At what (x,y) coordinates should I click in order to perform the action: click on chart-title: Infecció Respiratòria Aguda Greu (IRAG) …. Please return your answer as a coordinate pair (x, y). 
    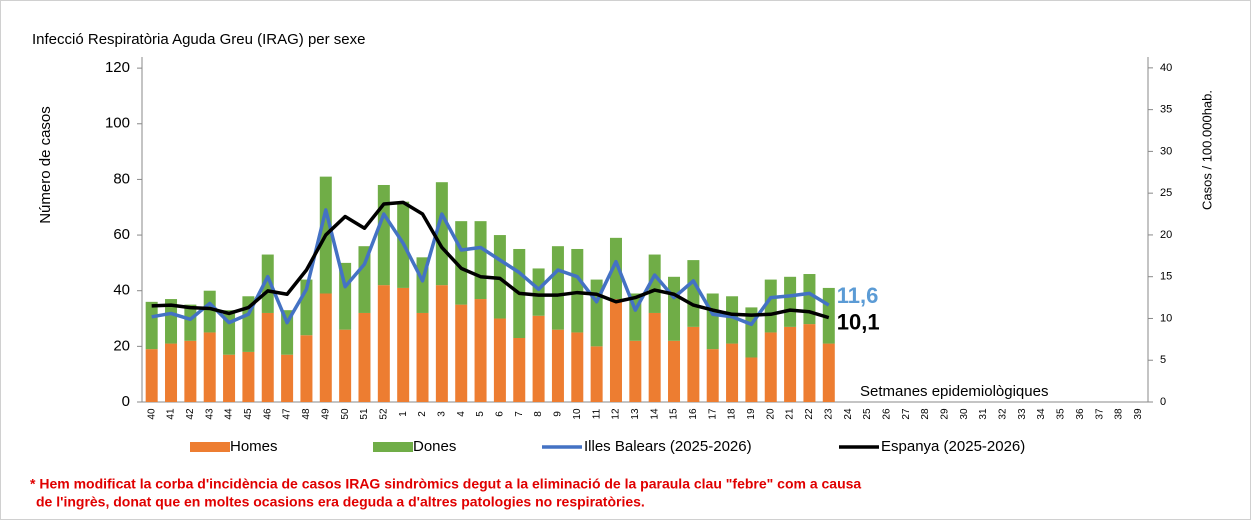
    Looking at the image, I should click on (199, 39).